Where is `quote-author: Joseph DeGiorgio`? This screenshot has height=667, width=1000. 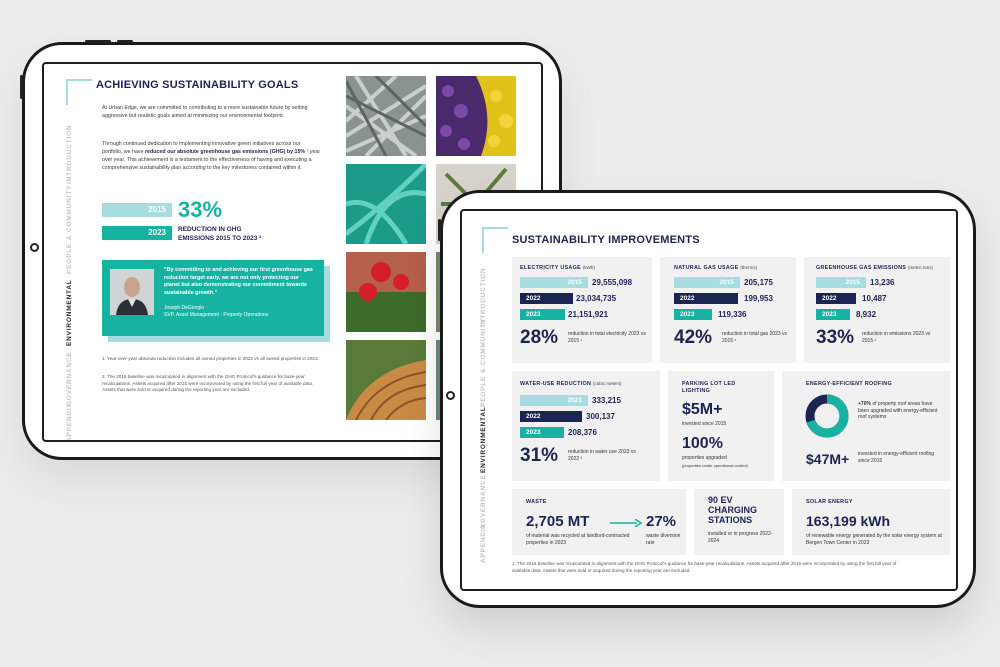 quote-author: Joseph DeGiorgio is located at coordinates (184, 308).